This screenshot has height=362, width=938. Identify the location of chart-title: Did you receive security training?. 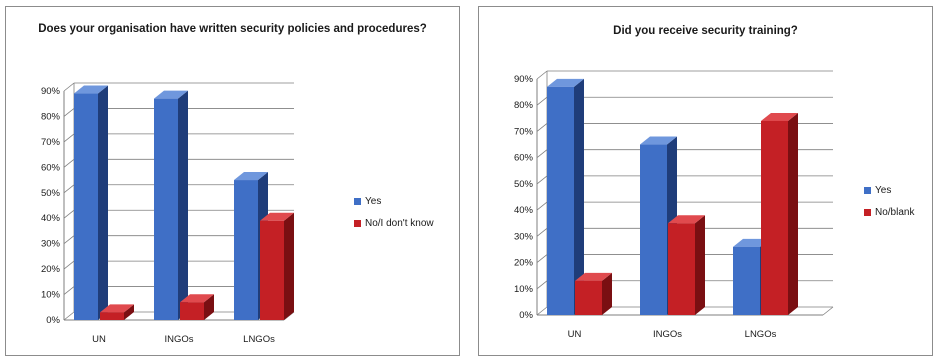
(705, 31).